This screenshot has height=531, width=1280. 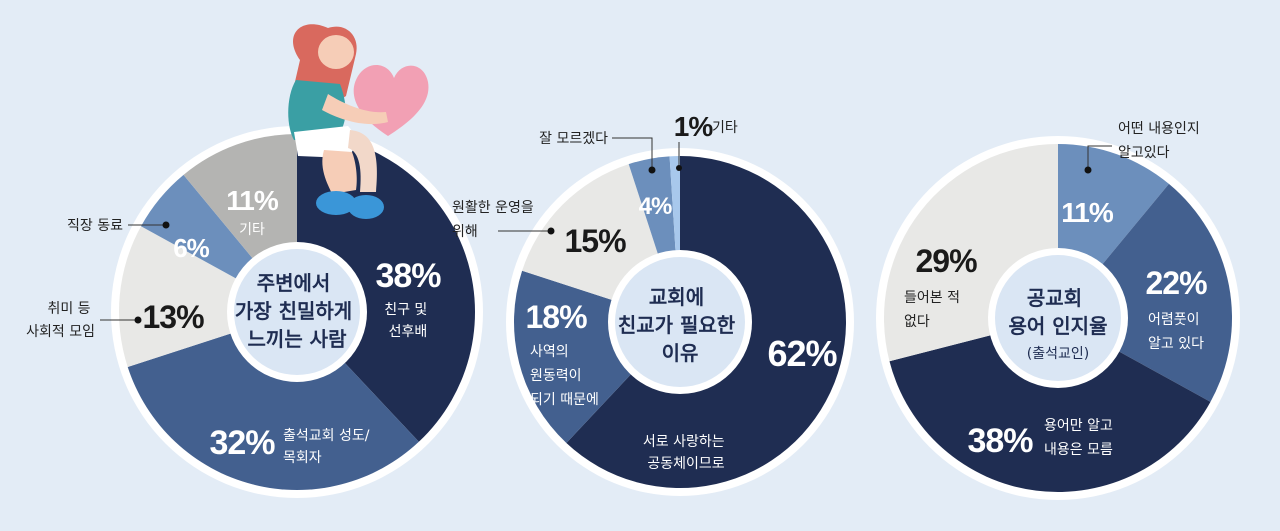 What do you see at coordinates (1000, 441) in the screenshot?
I see `pct-term-only: 38%` at bounding box center [1000, 441].